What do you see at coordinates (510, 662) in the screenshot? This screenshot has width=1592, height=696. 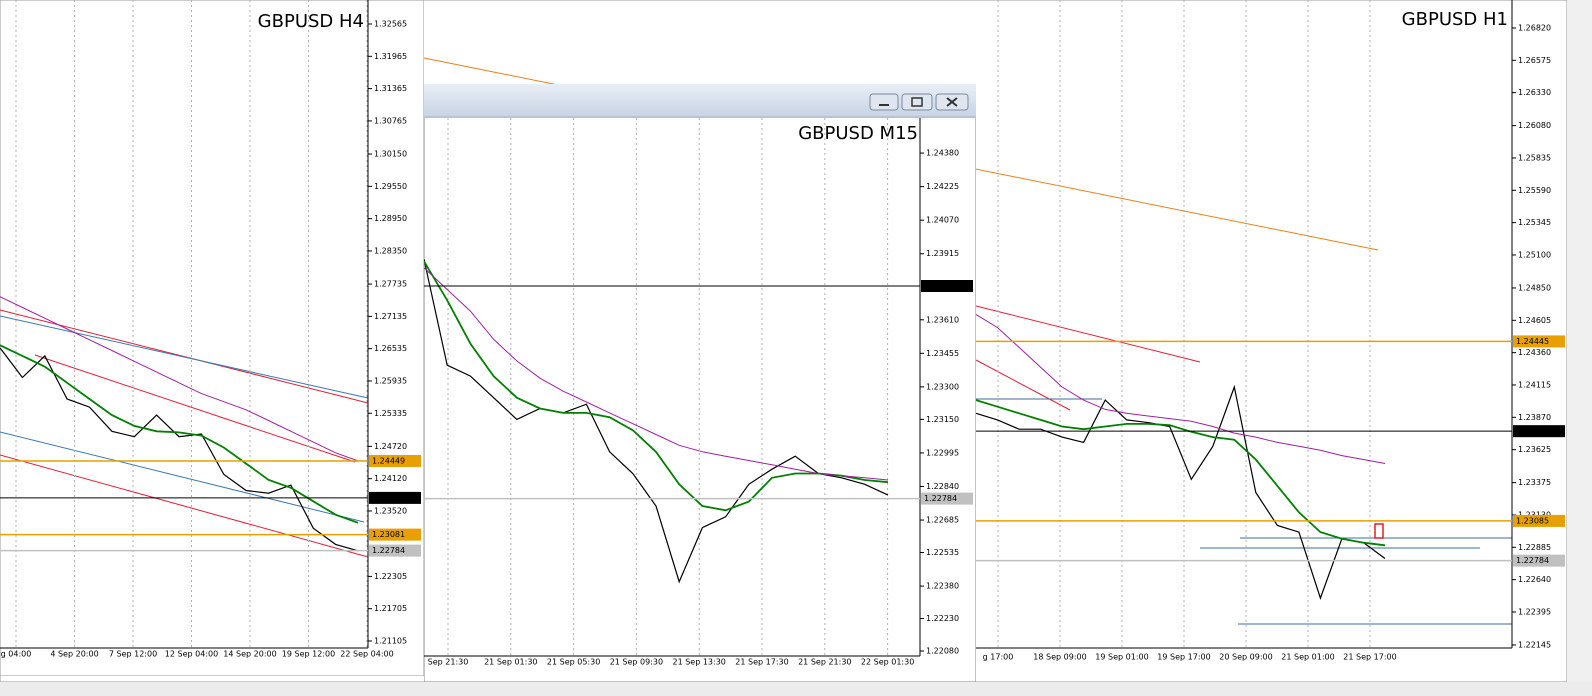 I see `x-tick-label: 21 Sep 01:30` at bounding box center [510, 662].